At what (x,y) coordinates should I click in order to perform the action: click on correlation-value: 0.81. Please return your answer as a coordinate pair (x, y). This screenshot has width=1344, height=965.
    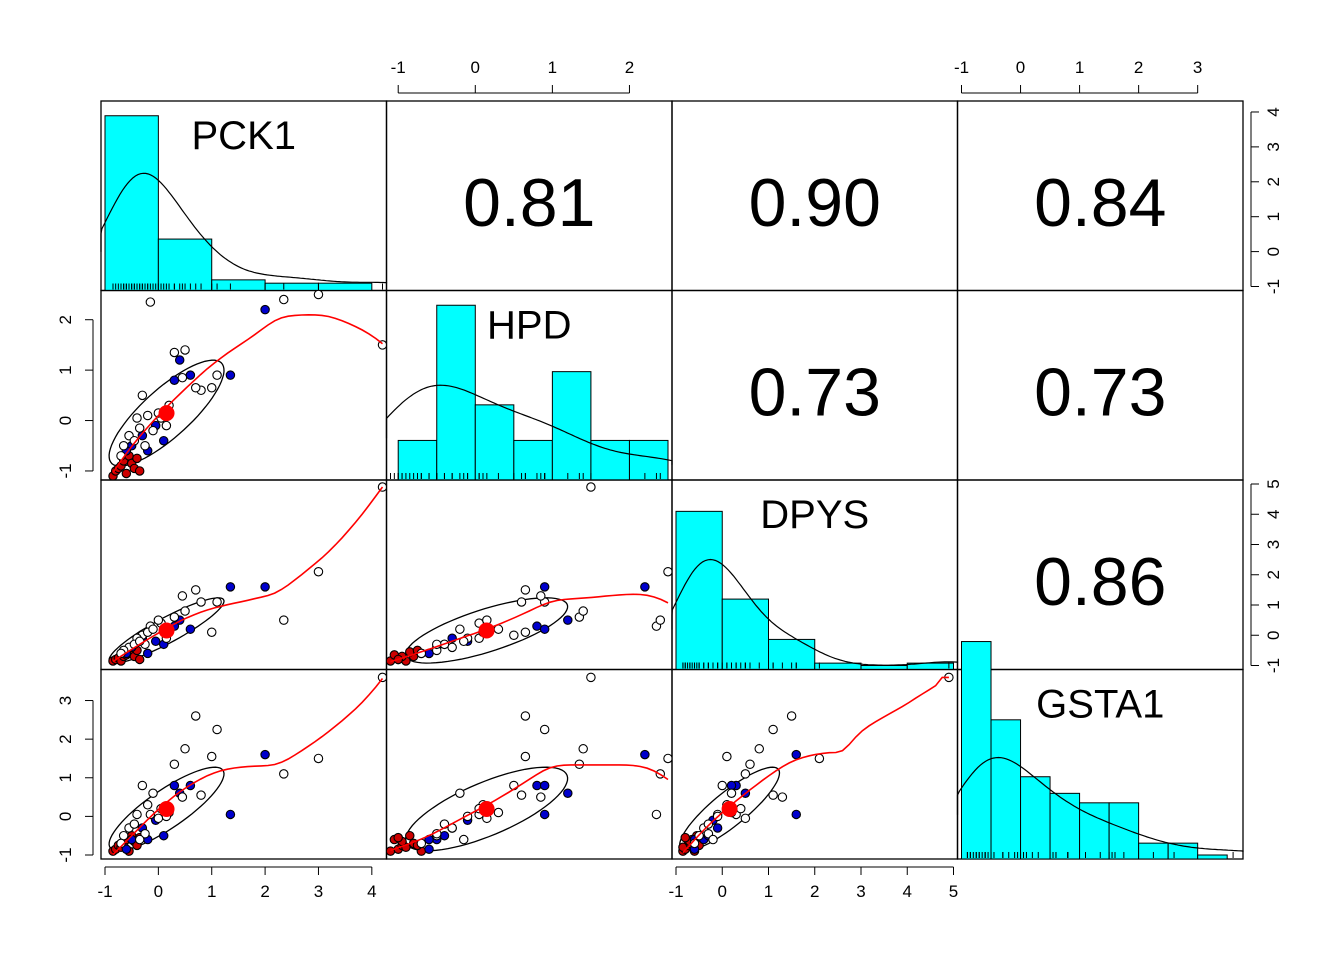
    Looking at the image, I should click on (529, 203).